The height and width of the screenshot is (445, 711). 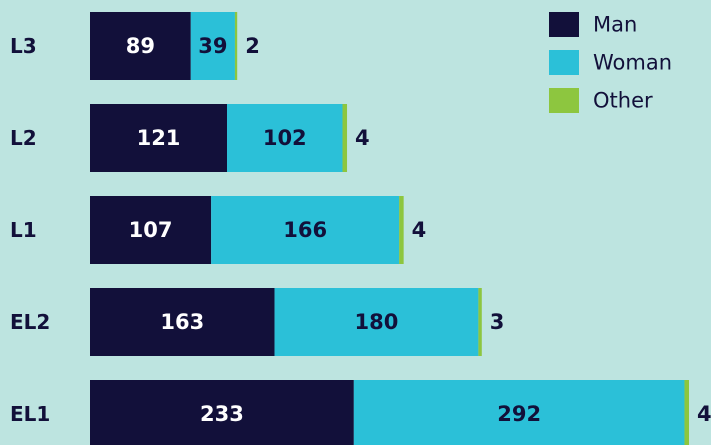 I want to click on category-label: L2, so click(x=23, y=138).